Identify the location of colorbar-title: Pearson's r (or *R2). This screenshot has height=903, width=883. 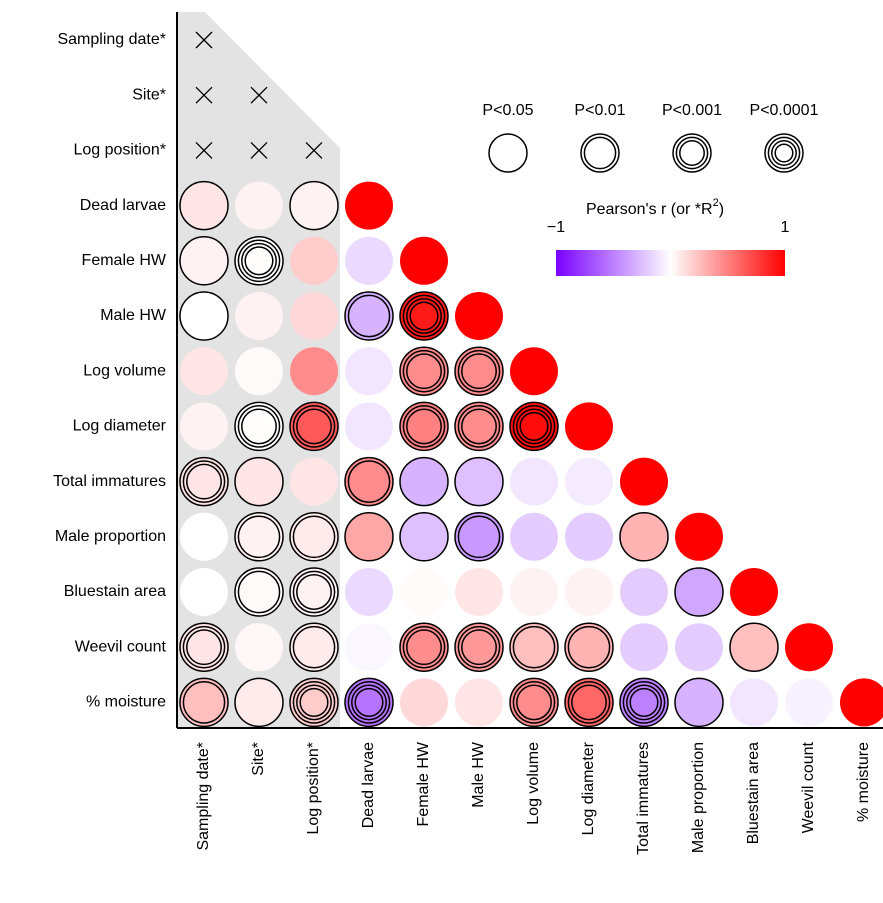
(655, 207).